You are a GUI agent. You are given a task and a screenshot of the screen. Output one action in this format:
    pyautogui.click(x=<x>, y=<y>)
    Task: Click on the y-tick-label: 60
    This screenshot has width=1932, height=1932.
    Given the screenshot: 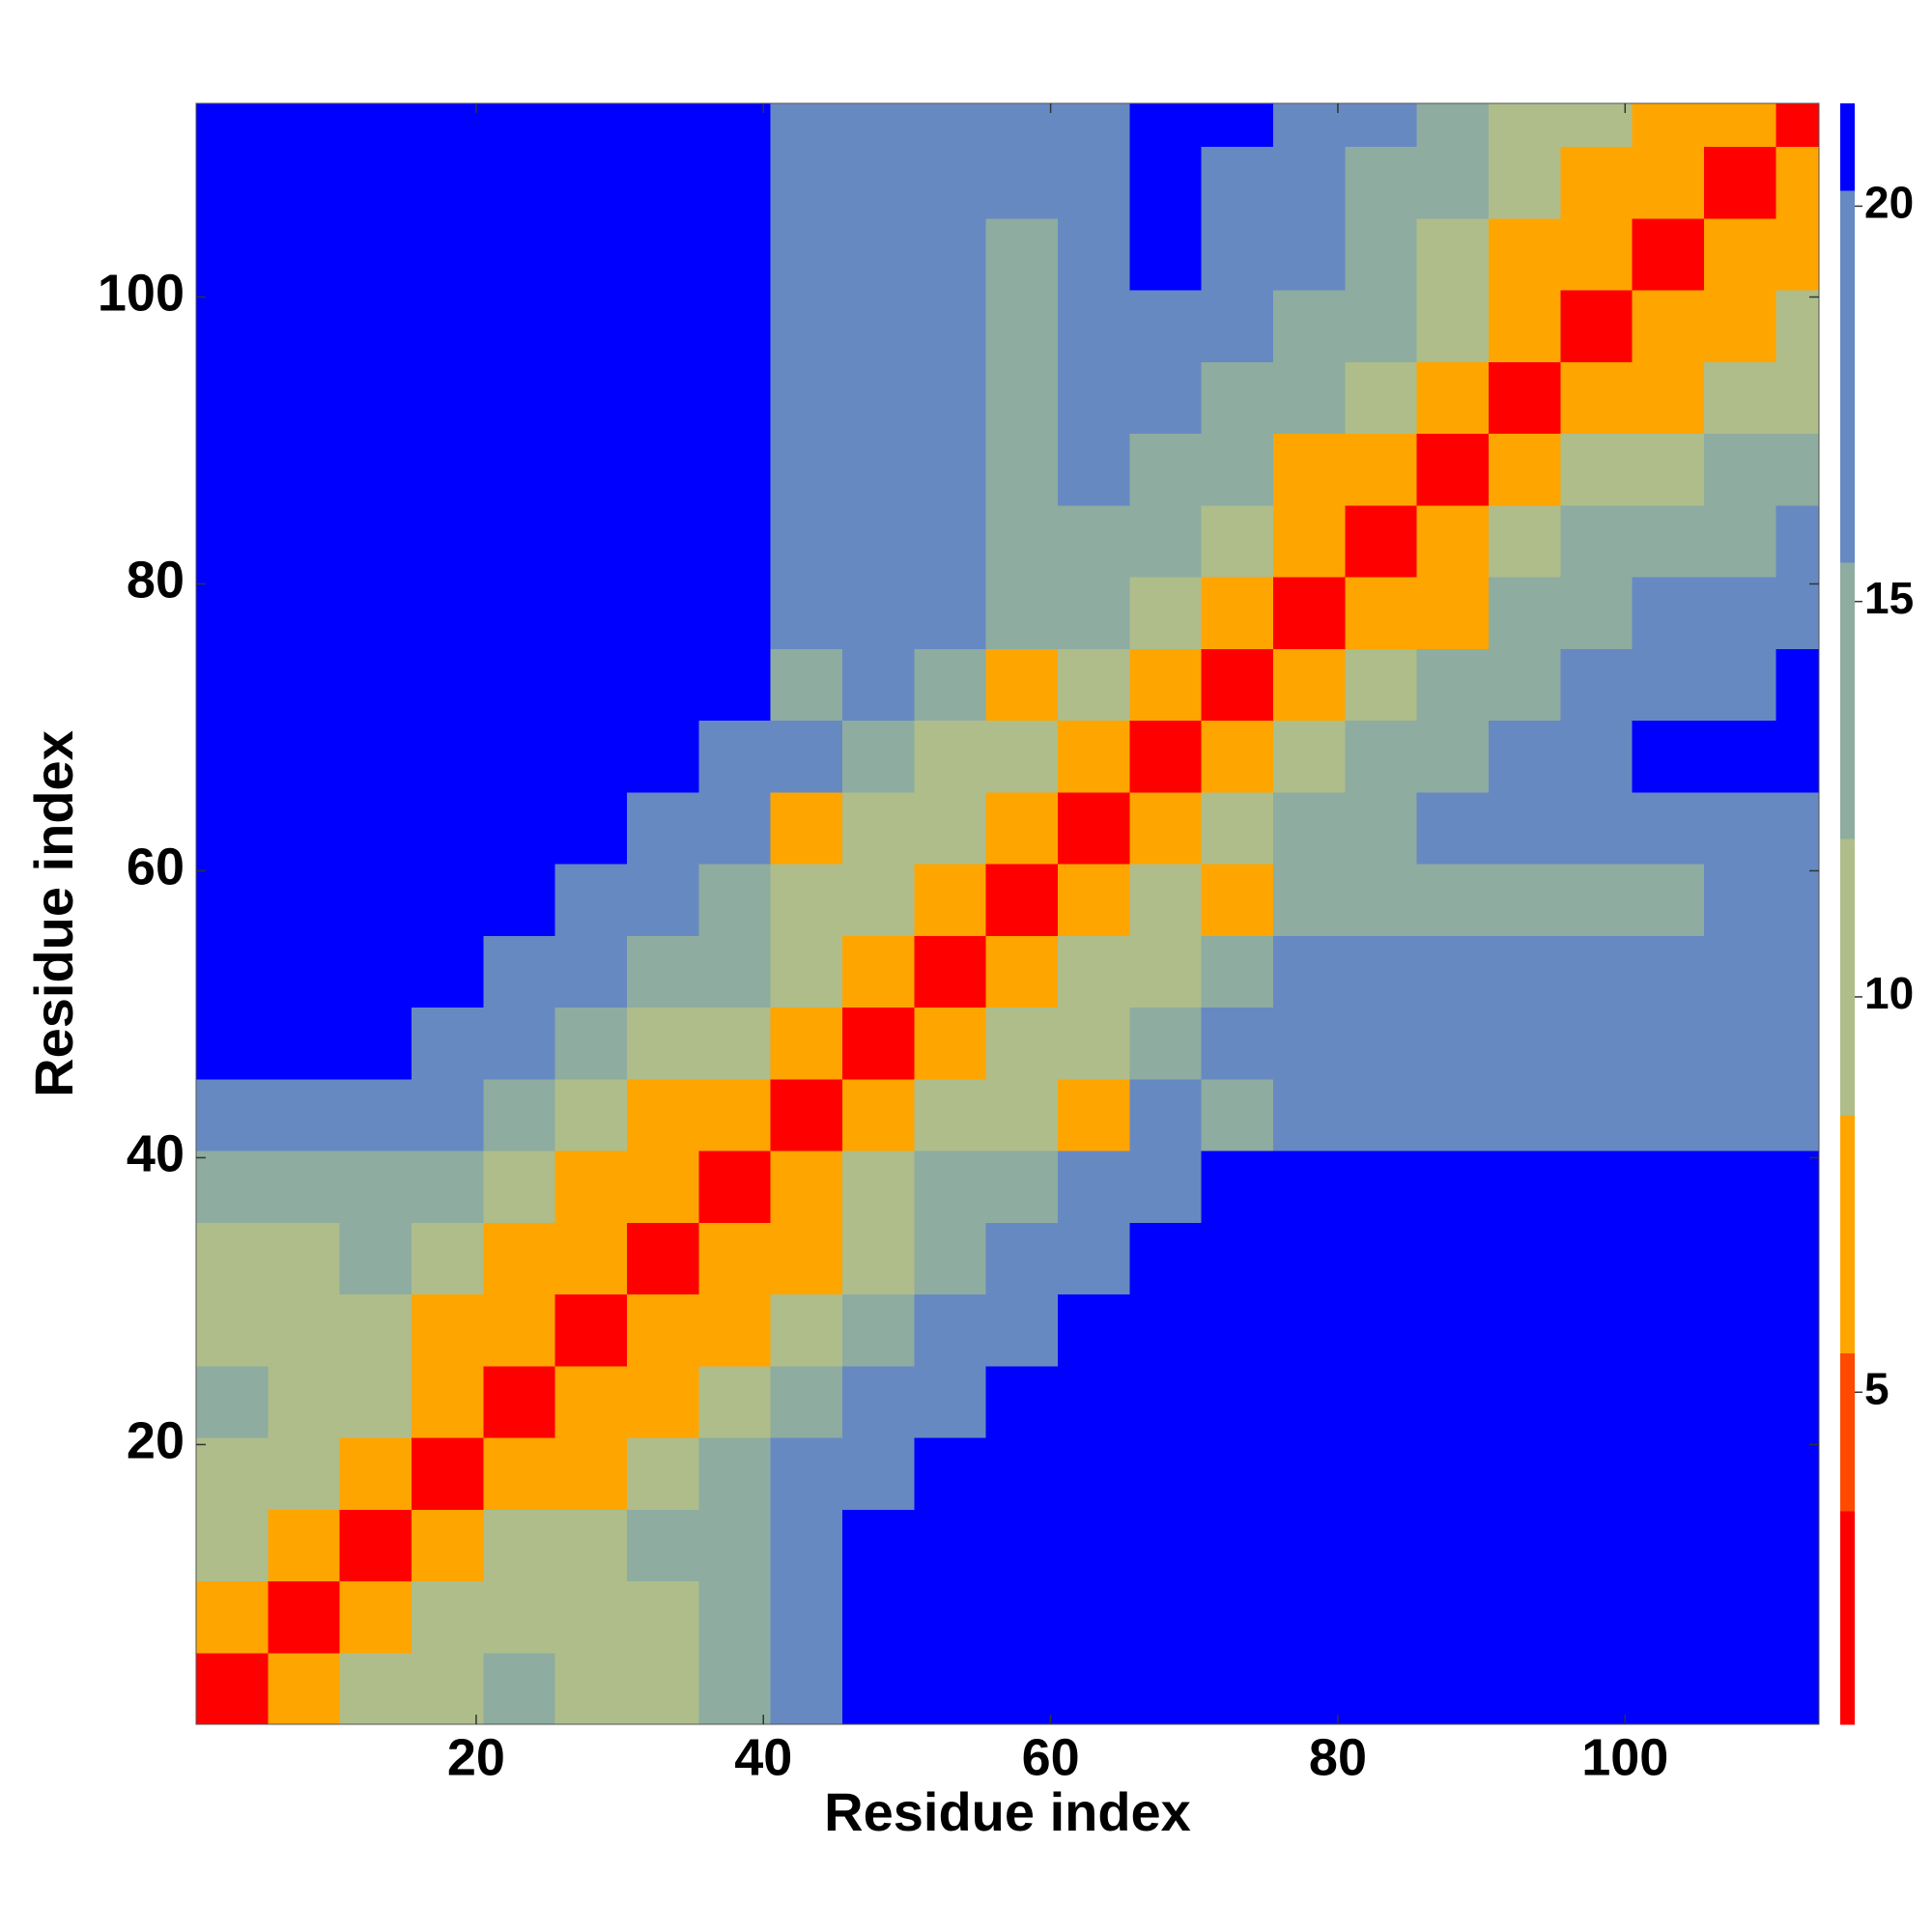 What is the action you would take?
    pyautogui.click(x=156, y=867)
    